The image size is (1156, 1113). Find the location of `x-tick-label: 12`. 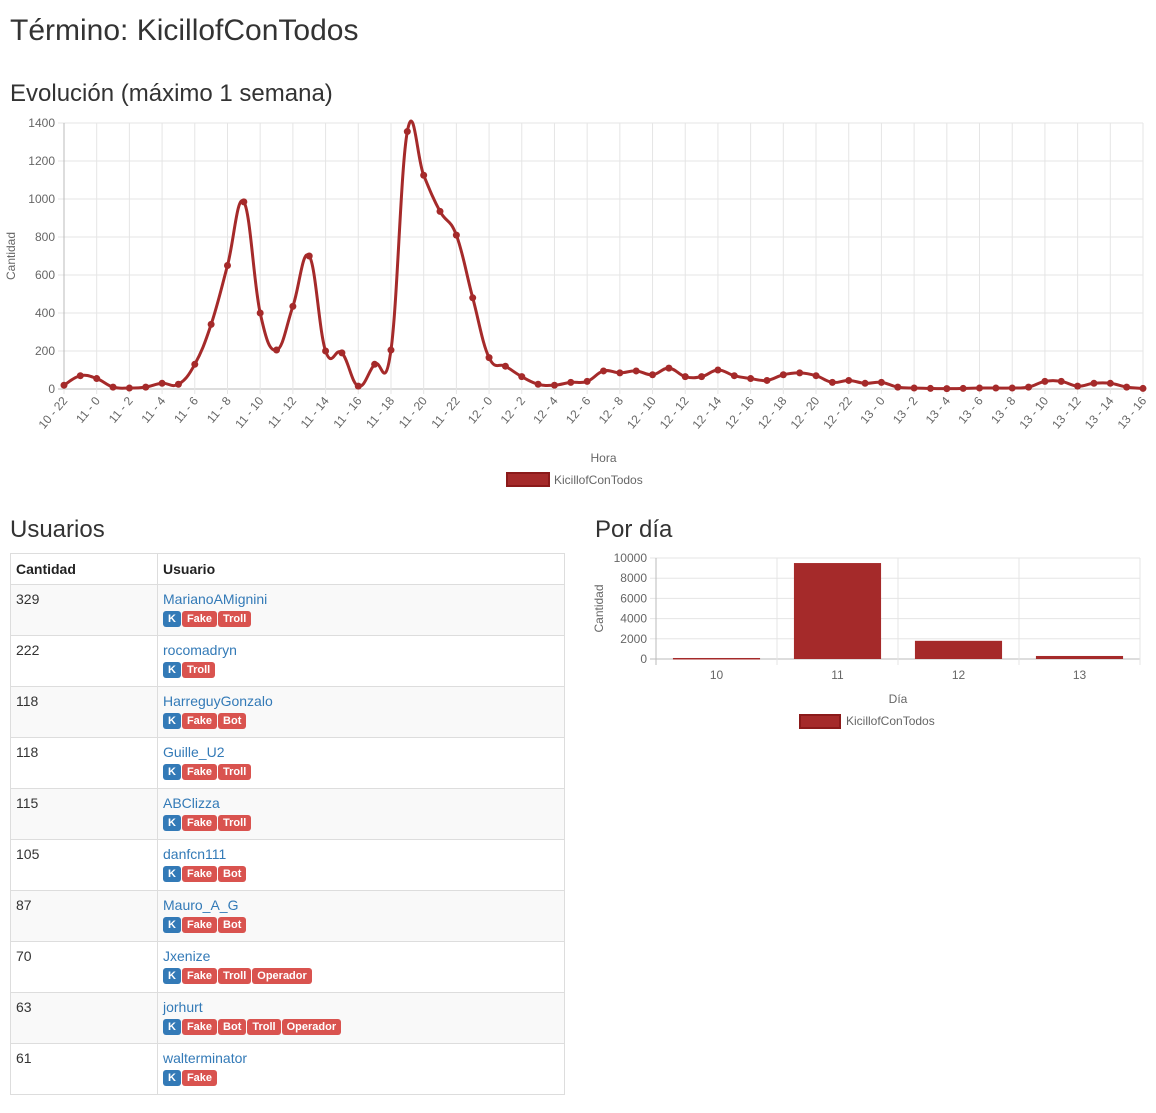

x-tick-label: 12 is located at coordinates (959, 675).